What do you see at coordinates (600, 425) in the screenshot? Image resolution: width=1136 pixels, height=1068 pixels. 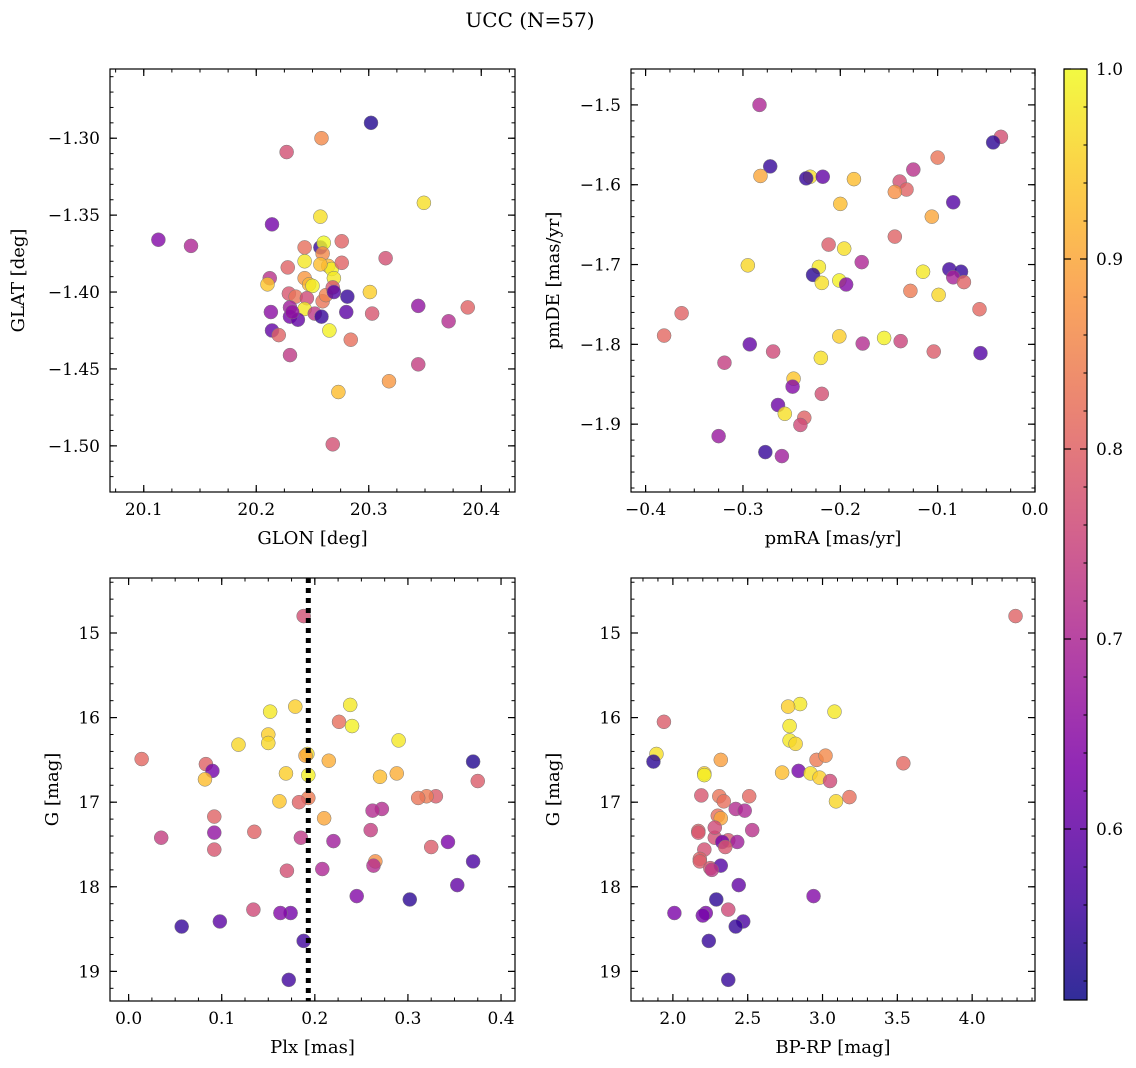 I see `y-tick-label: −1.9` at bounding box center [600, 425].